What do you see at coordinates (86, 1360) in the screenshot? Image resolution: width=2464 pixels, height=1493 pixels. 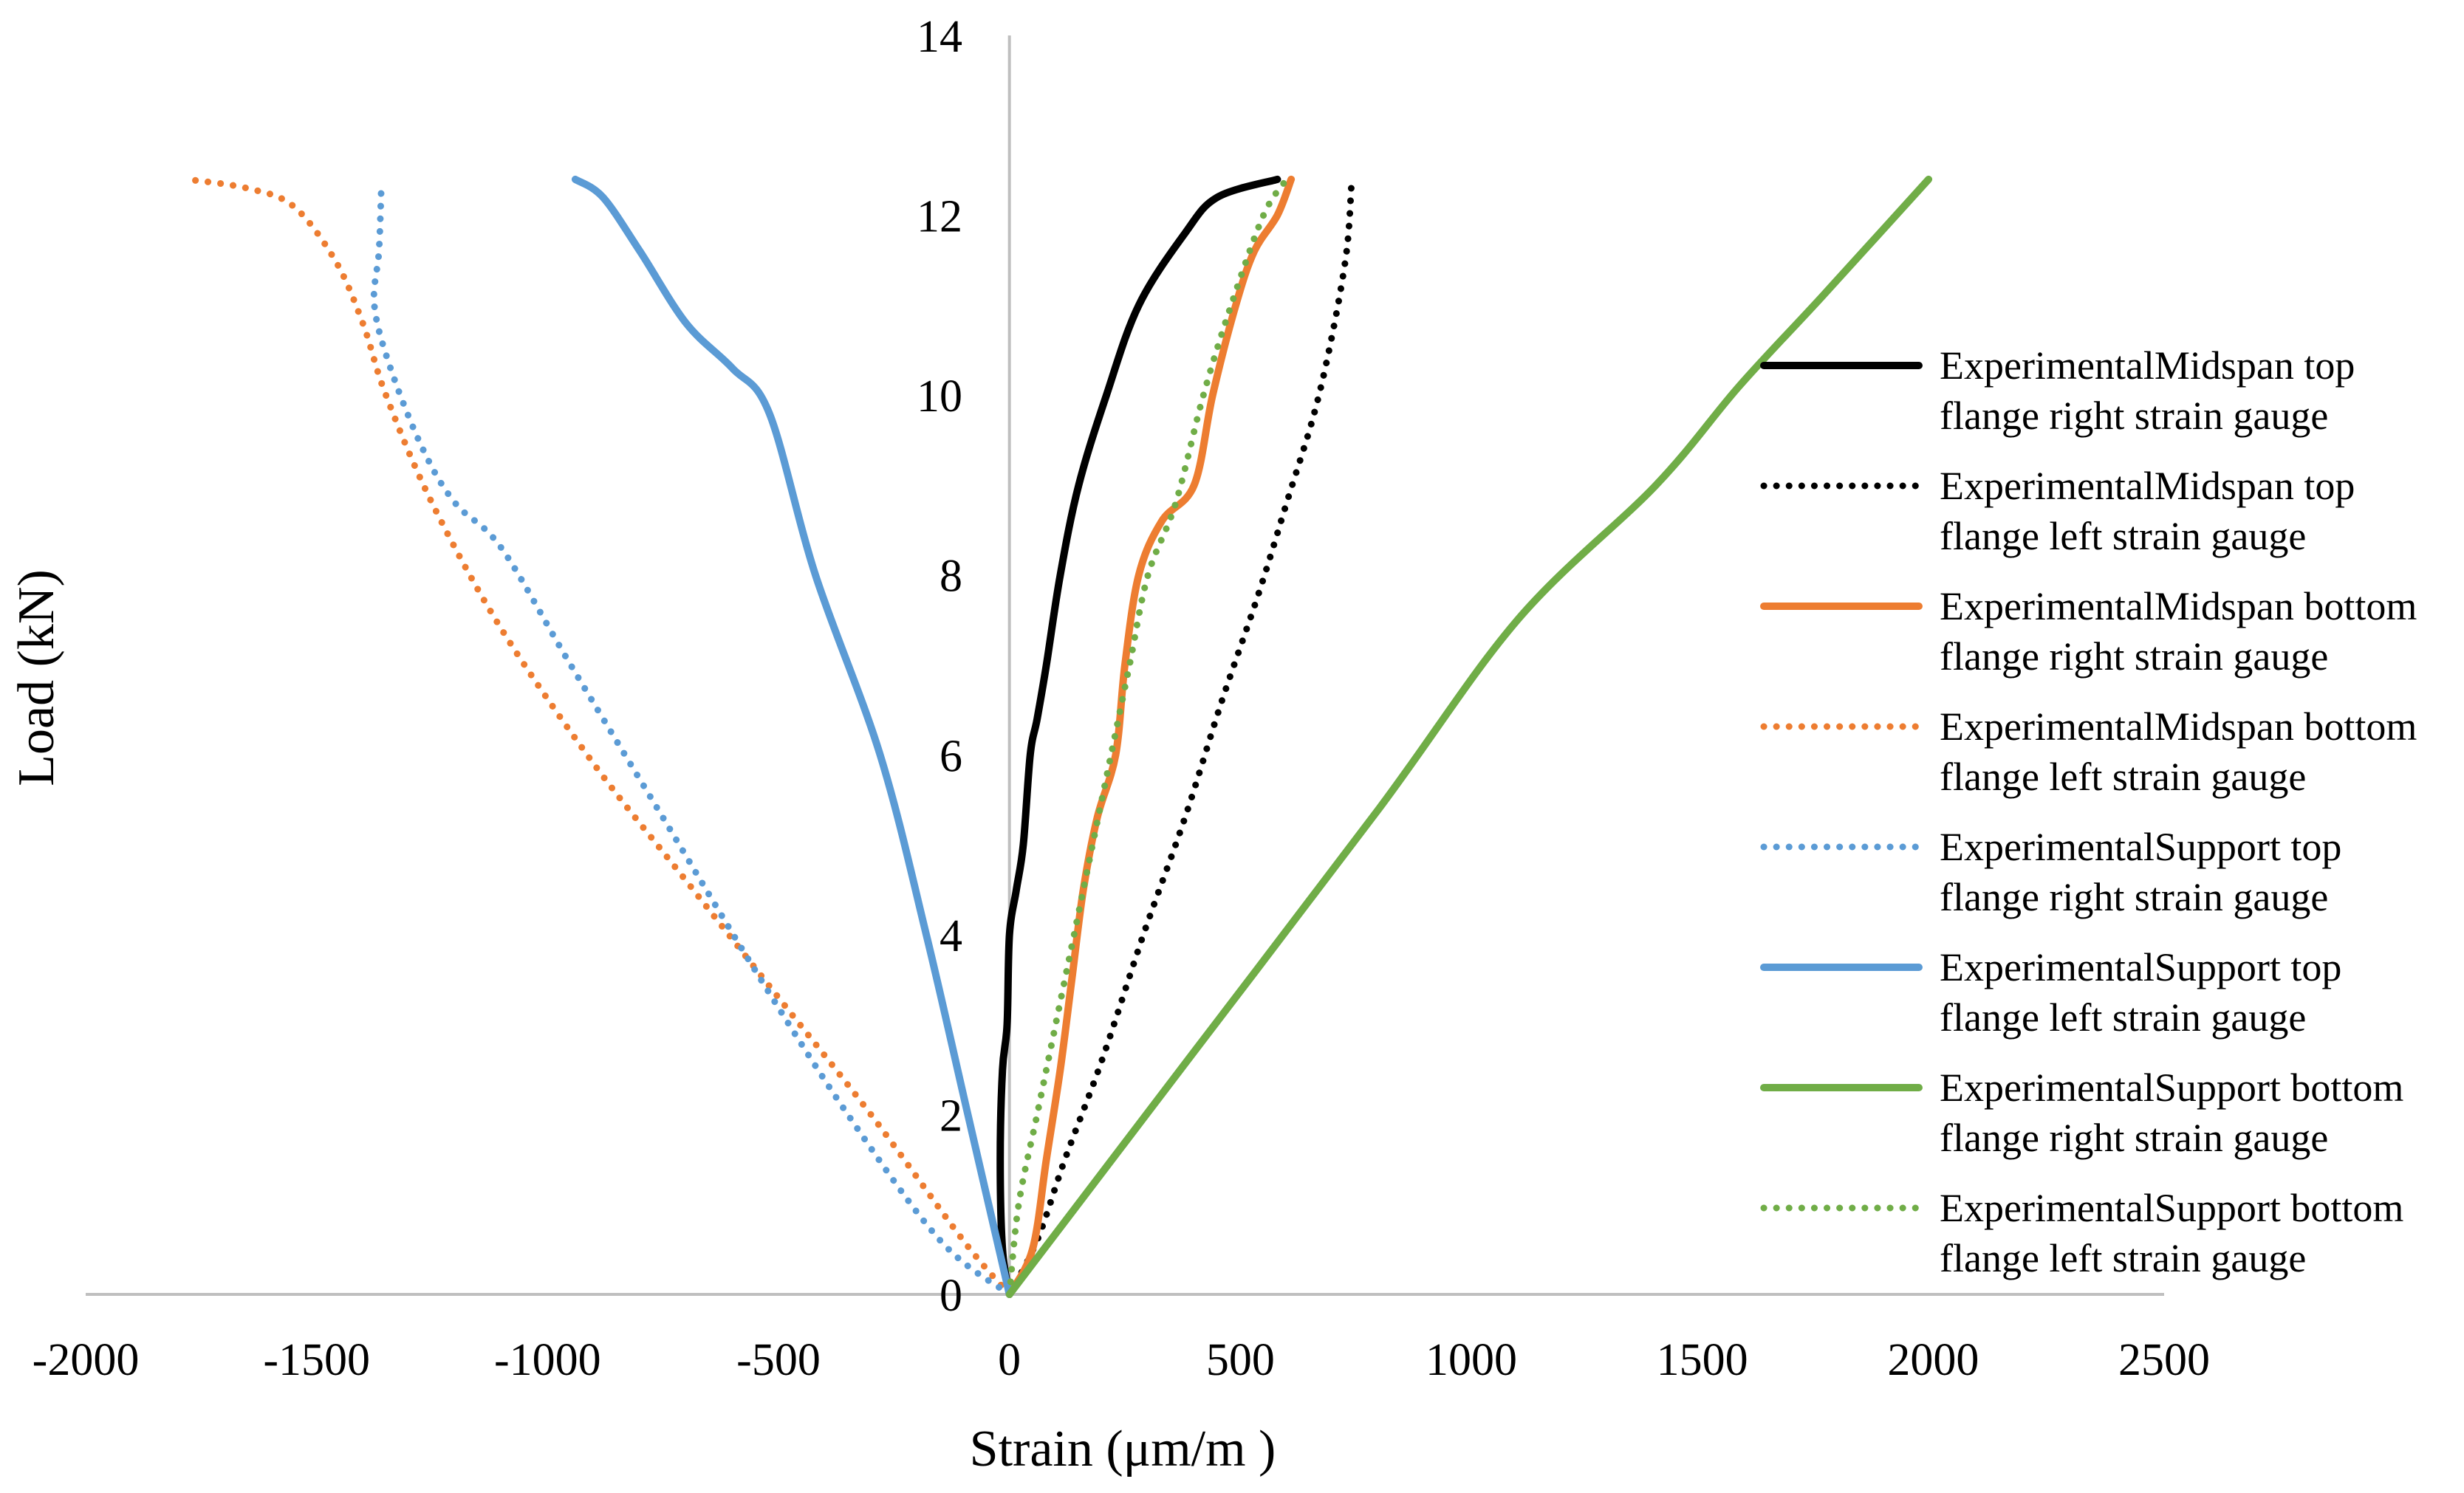 I see `x-tick-label: -2000` at bounding box center [86, 1360].